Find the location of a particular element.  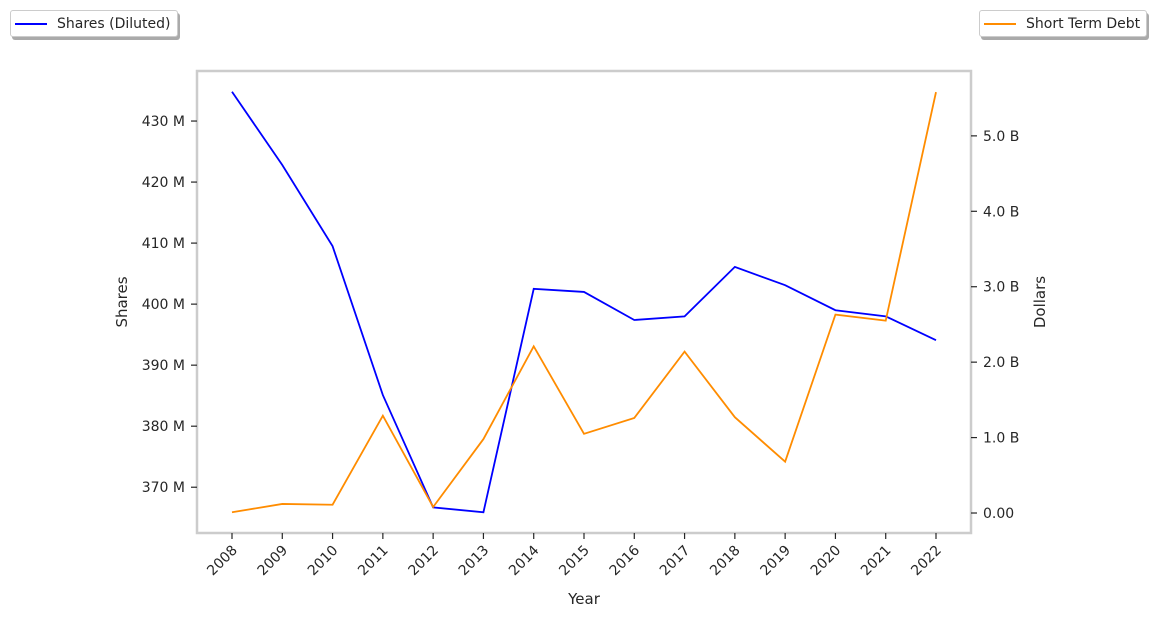

x-tick-label: 2010 is located at coordinates (323, 561).